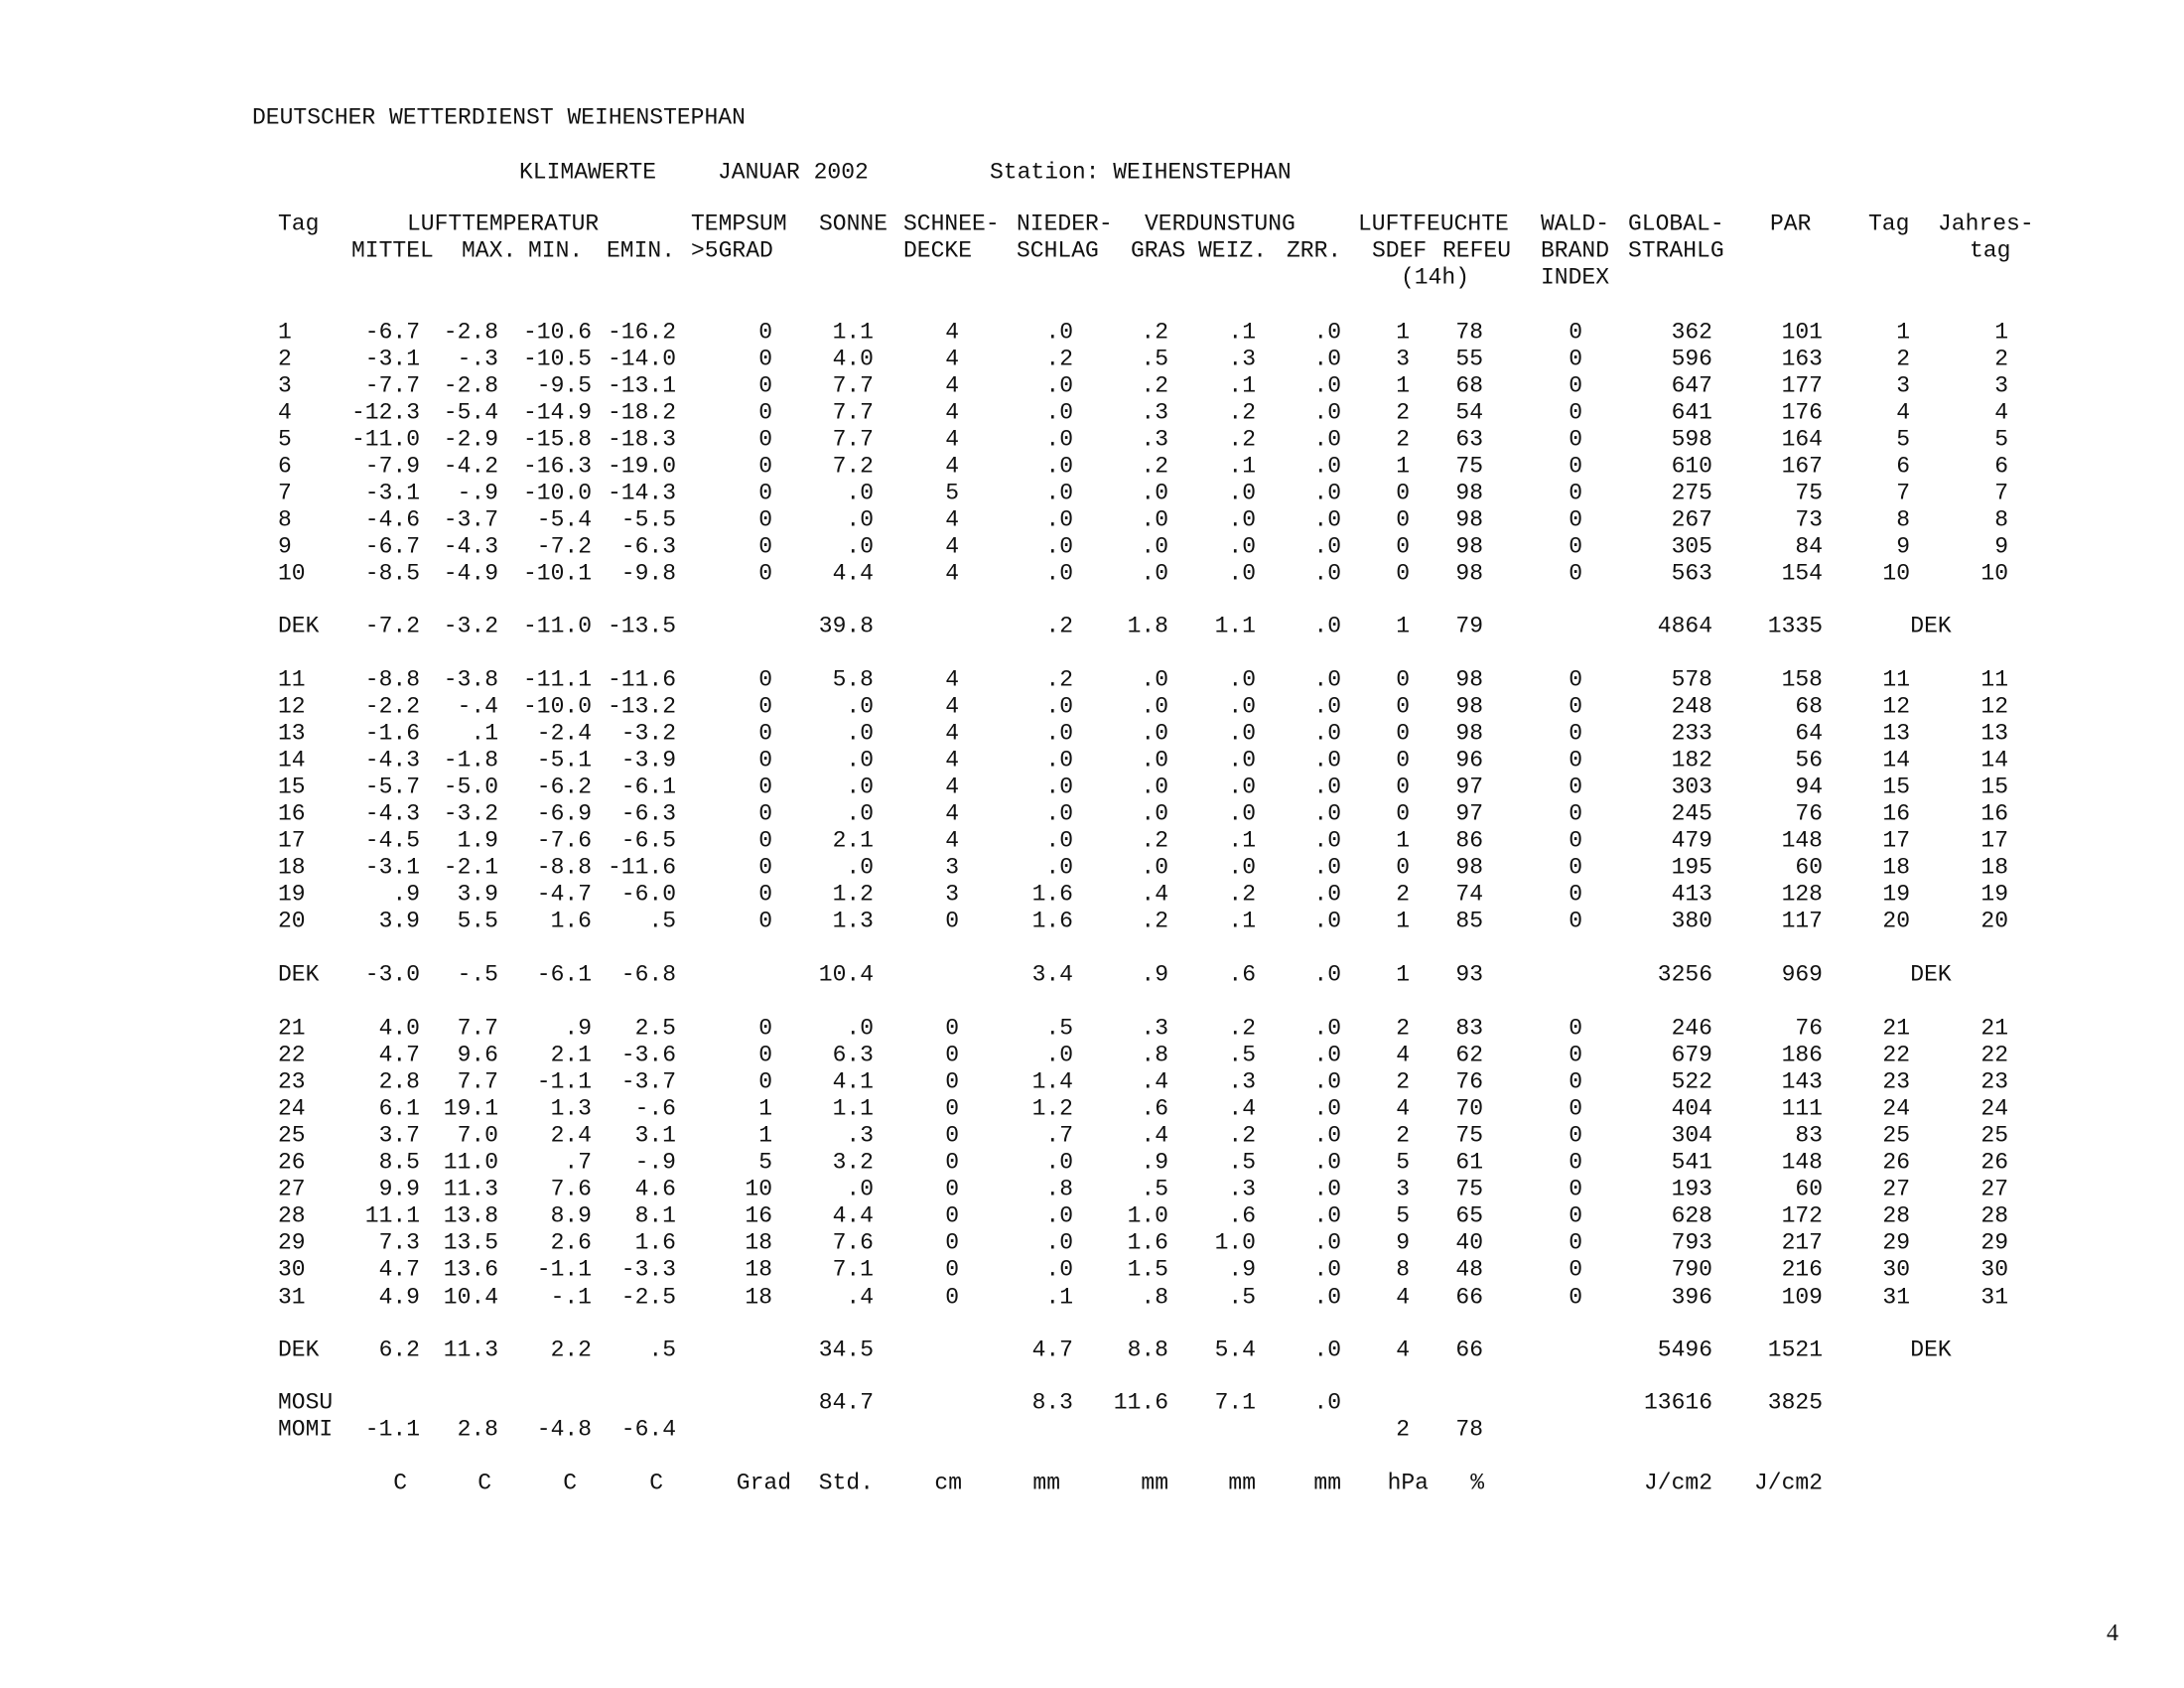  What do you see at coordinates (1809, 519) in the screenshot?
I see `data-cell: 73` at bounding box center [1809, 519].